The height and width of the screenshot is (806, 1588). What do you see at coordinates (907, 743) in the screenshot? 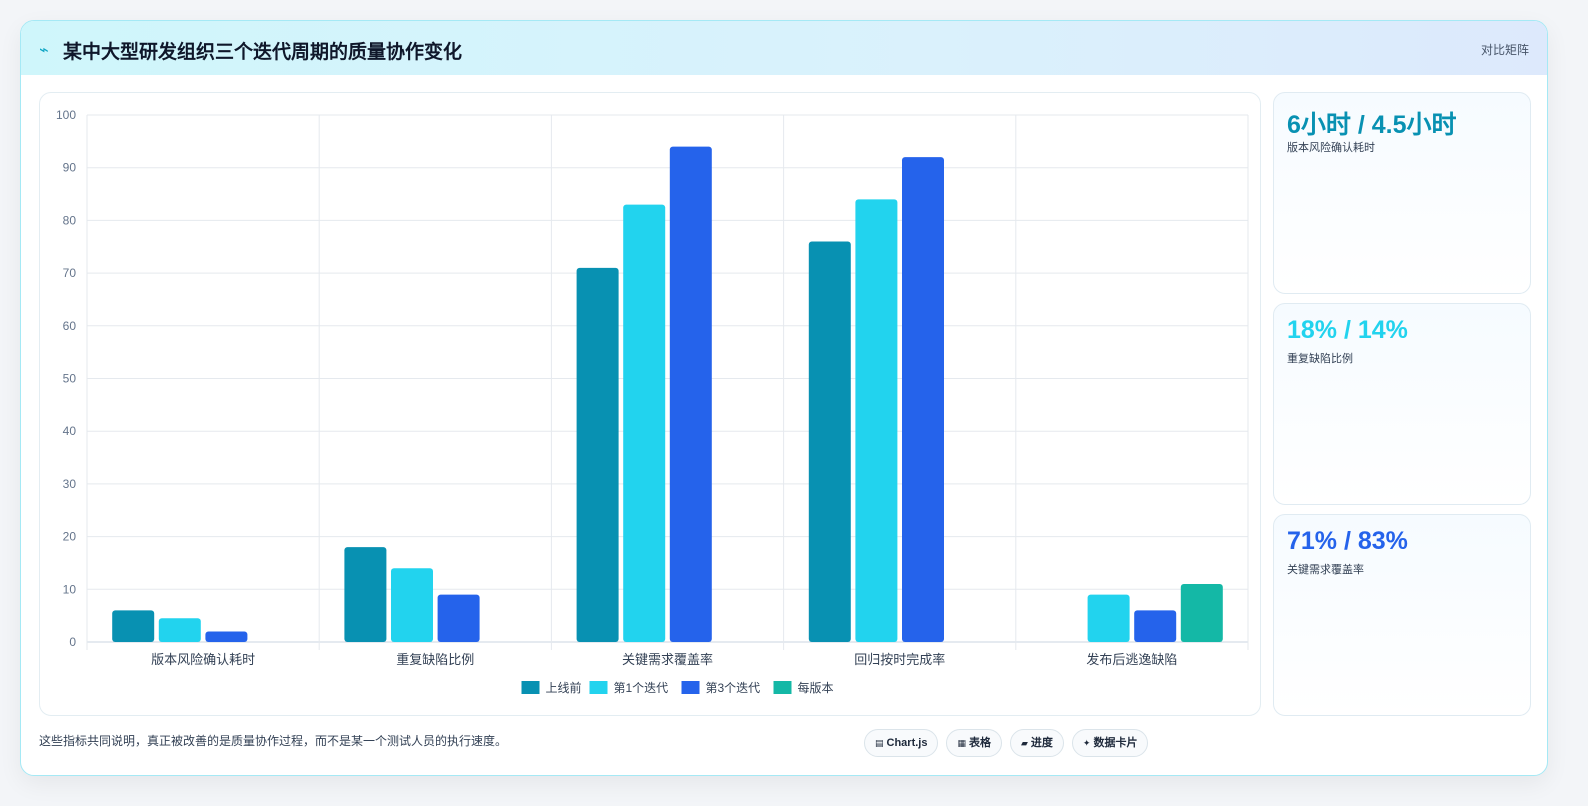
I see `chip-label: Chart.js` at bounding box center [907, 743].